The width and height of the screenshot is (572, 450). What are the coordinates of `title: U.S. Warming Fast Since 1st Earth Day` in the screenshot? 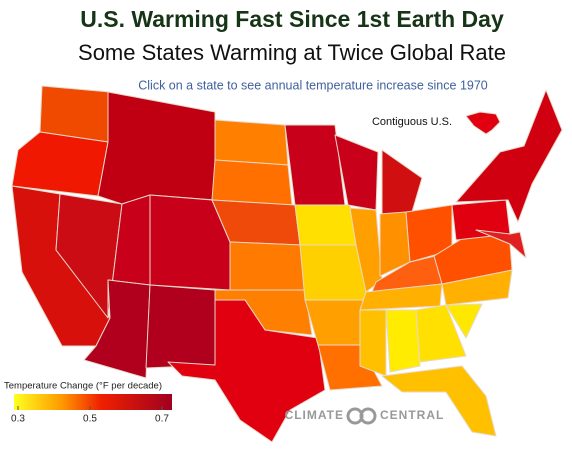 It's located at (292, 19).